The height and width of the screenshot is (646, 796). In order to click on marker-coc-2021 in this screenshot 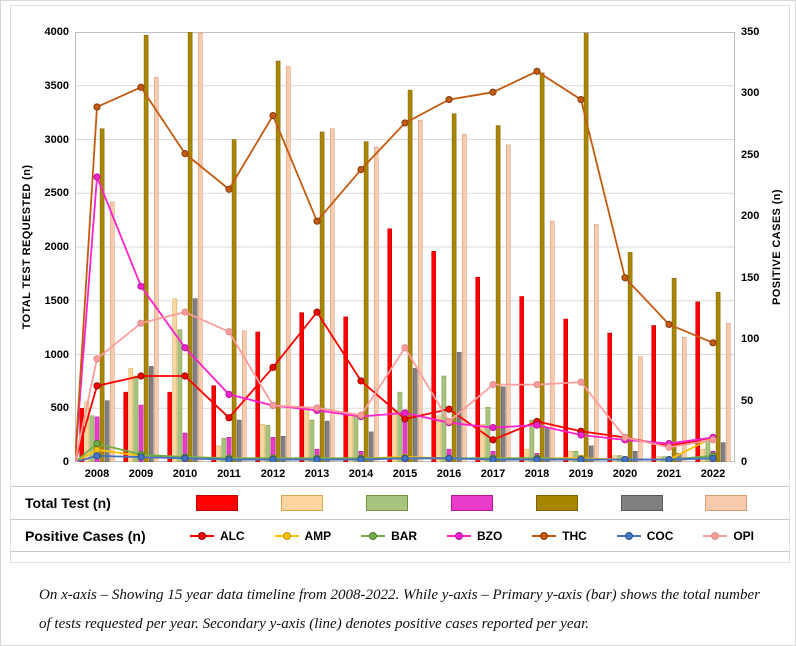, I will do `click(669, 459)`.